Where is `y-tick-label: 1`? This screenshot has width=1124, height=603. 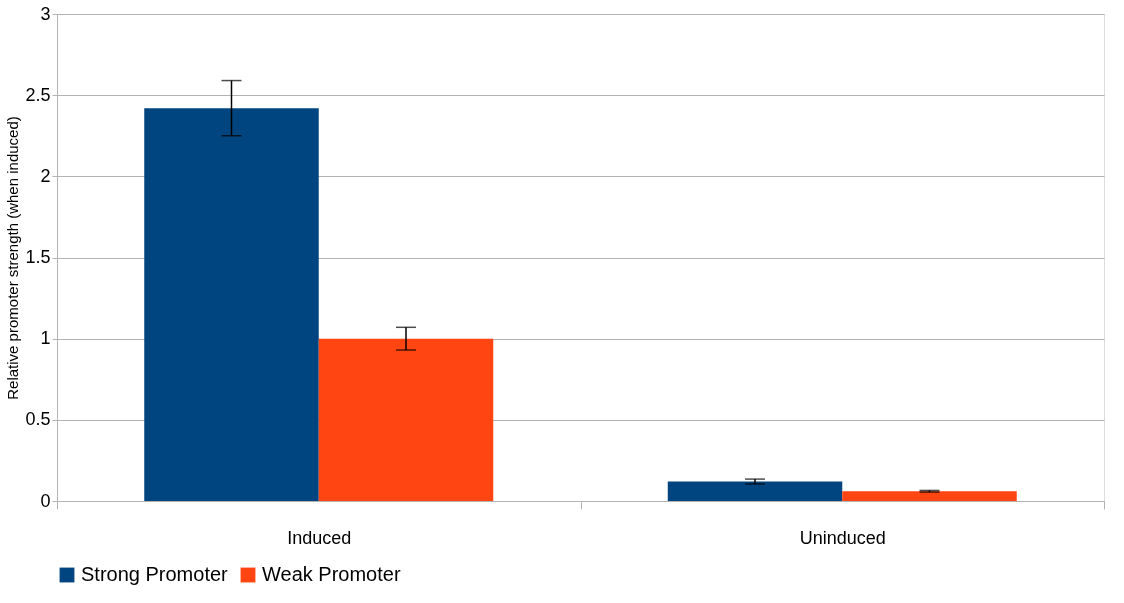
y-tick-label: 1 is located at coordinates (45, 338).